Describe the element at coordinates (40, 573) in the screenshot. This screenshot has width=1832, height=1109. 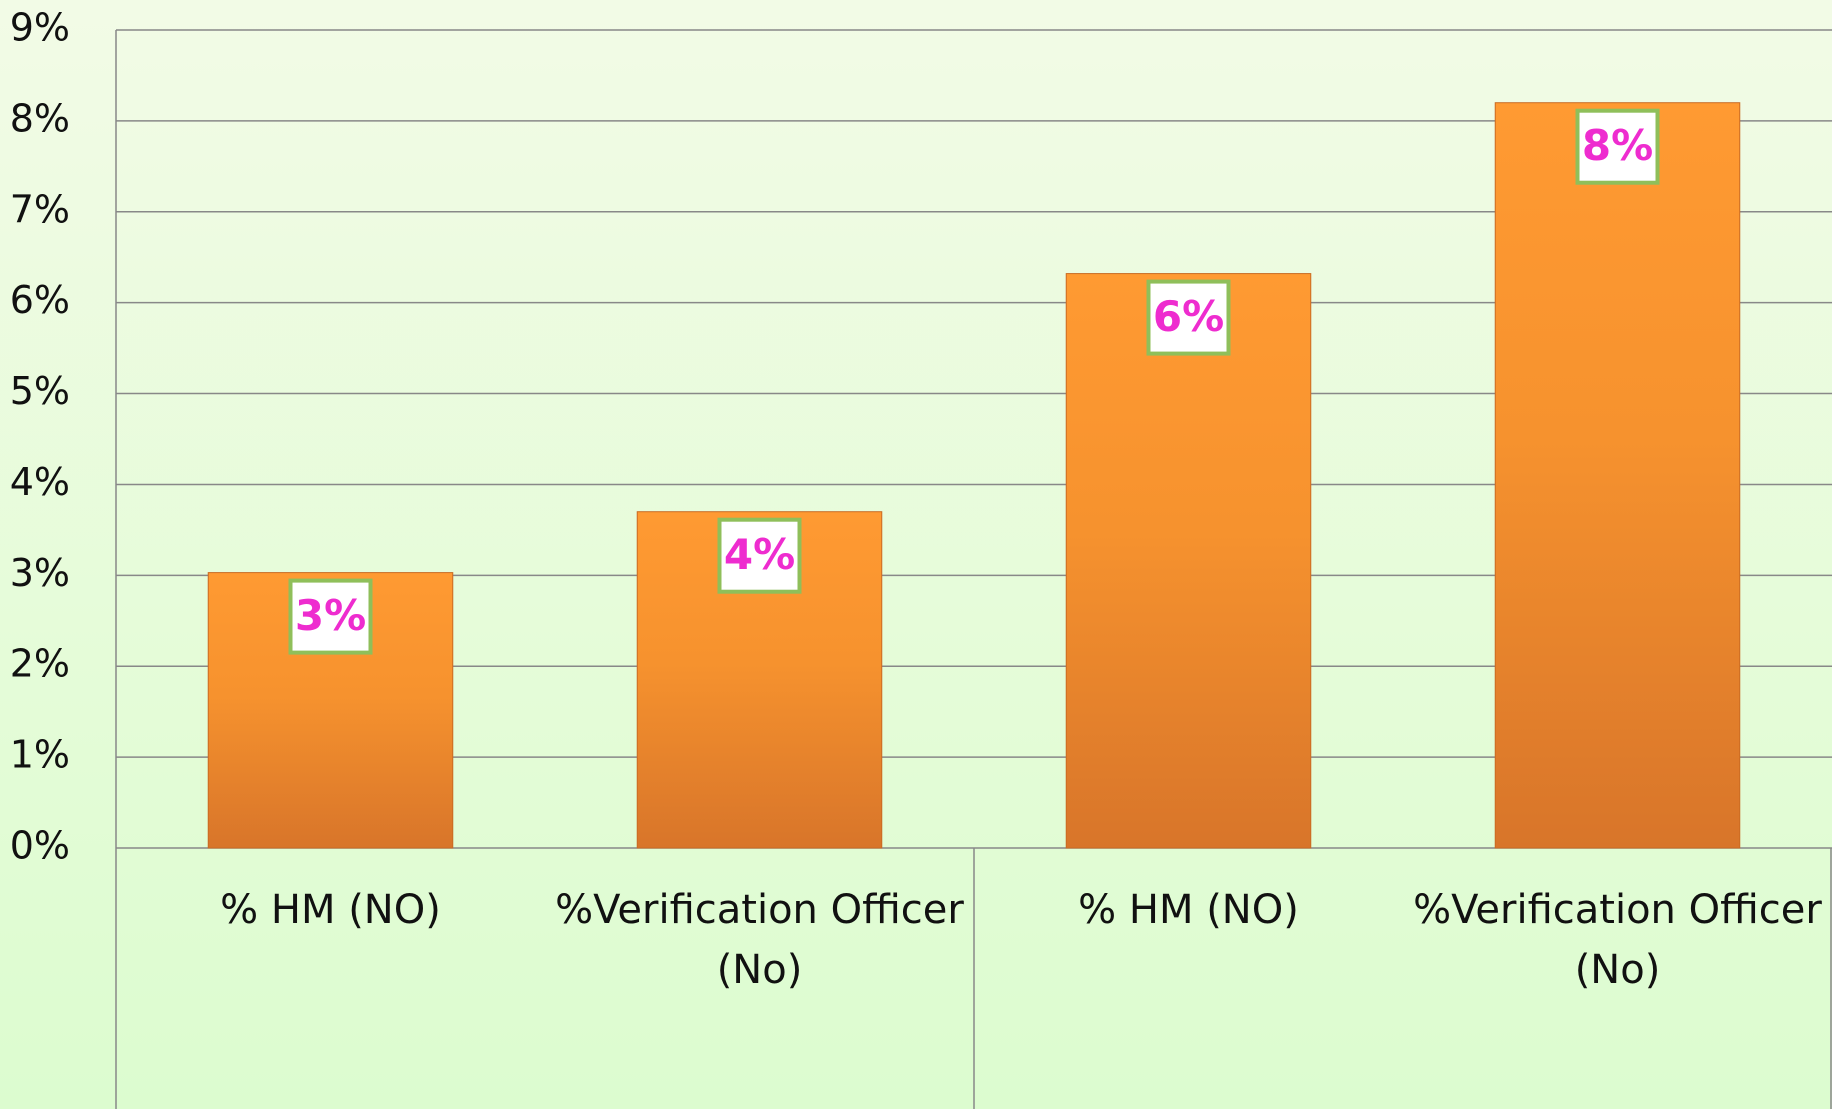
I see `y-tick-label: 3%` at that location.